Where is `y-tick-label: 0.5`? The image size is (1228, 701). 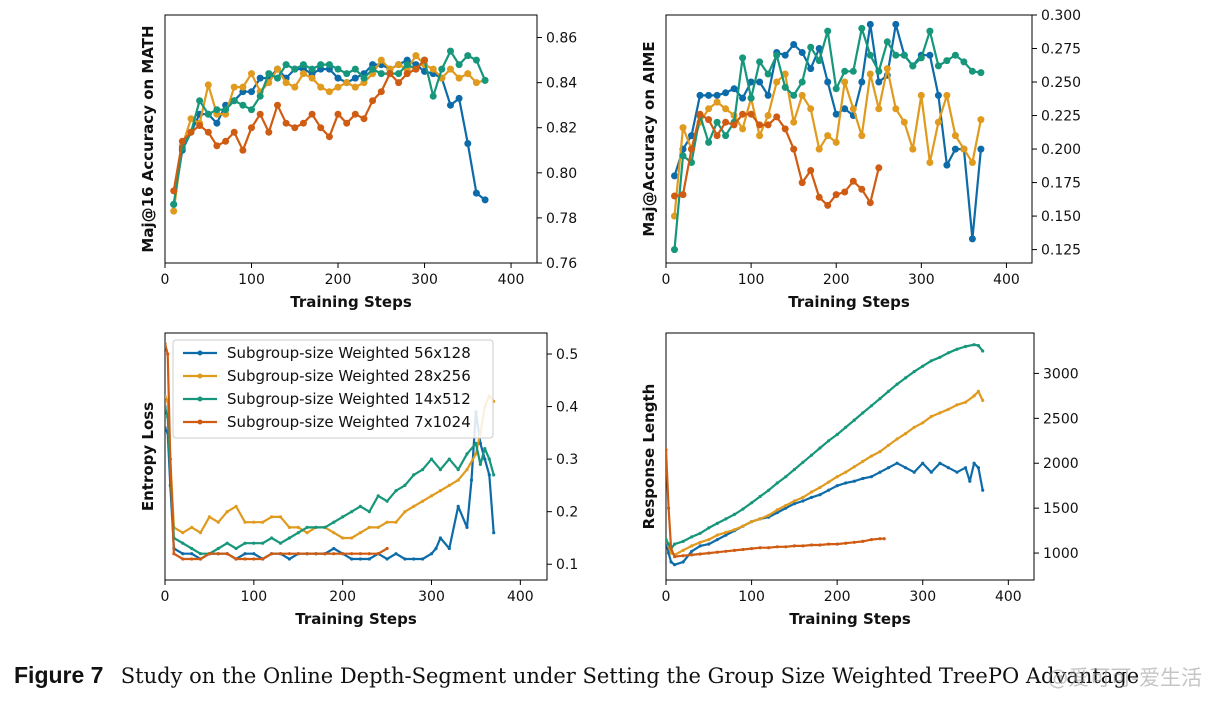
y-tick-label: 0.5 is located at coordinates (567, 355).